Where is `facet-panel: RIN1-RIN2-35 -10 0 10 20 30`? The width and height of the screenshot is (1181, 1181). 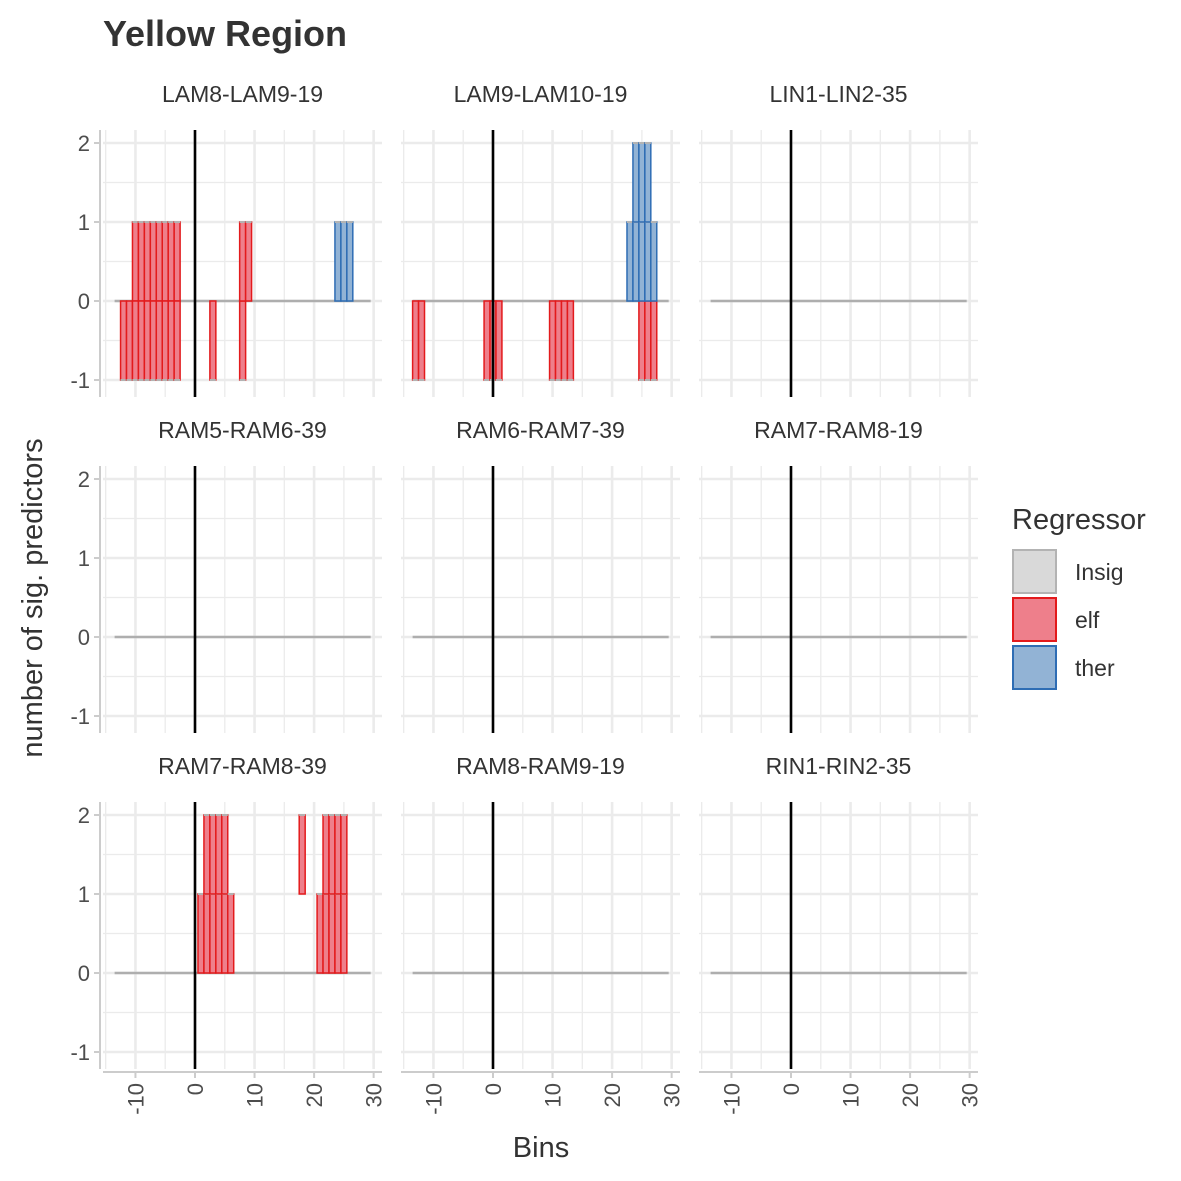
facet-panel: RIN1-RIN2-35 -10 0 10 20 30 is located at coordinates (841, 934).